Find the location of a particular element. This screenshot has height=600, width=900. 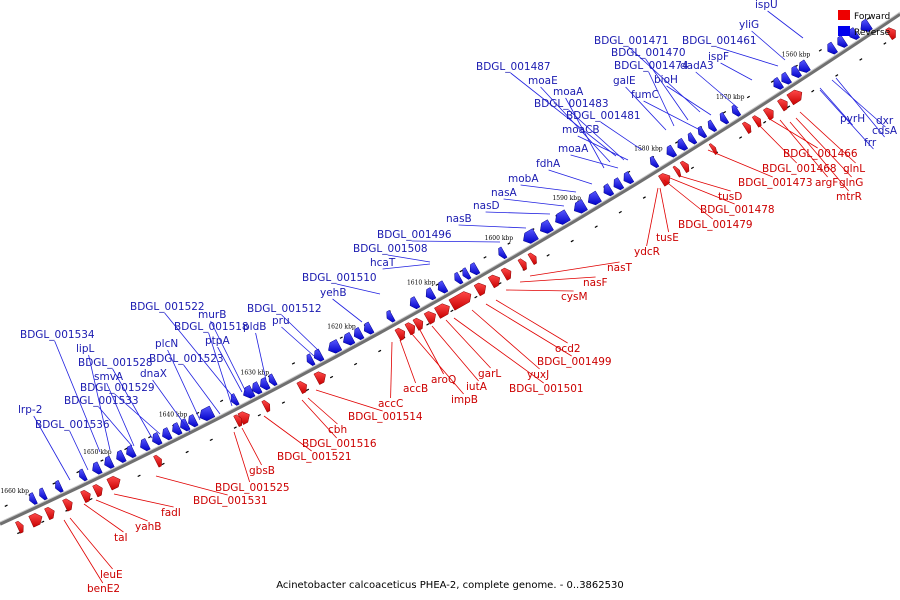

reverse-gene-label: bioH is located at coordinates (666, 80).